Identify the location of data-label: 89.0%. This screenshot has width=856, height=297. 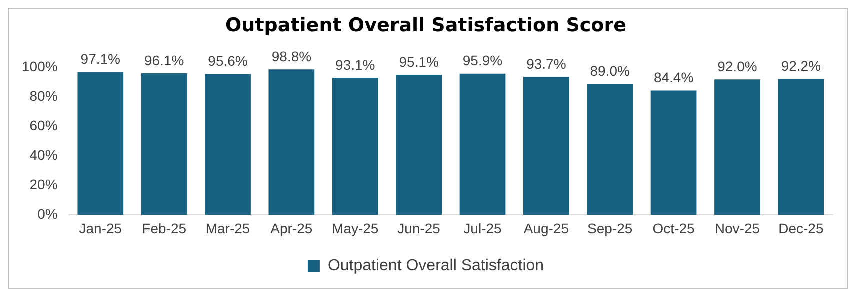
(610, 70).